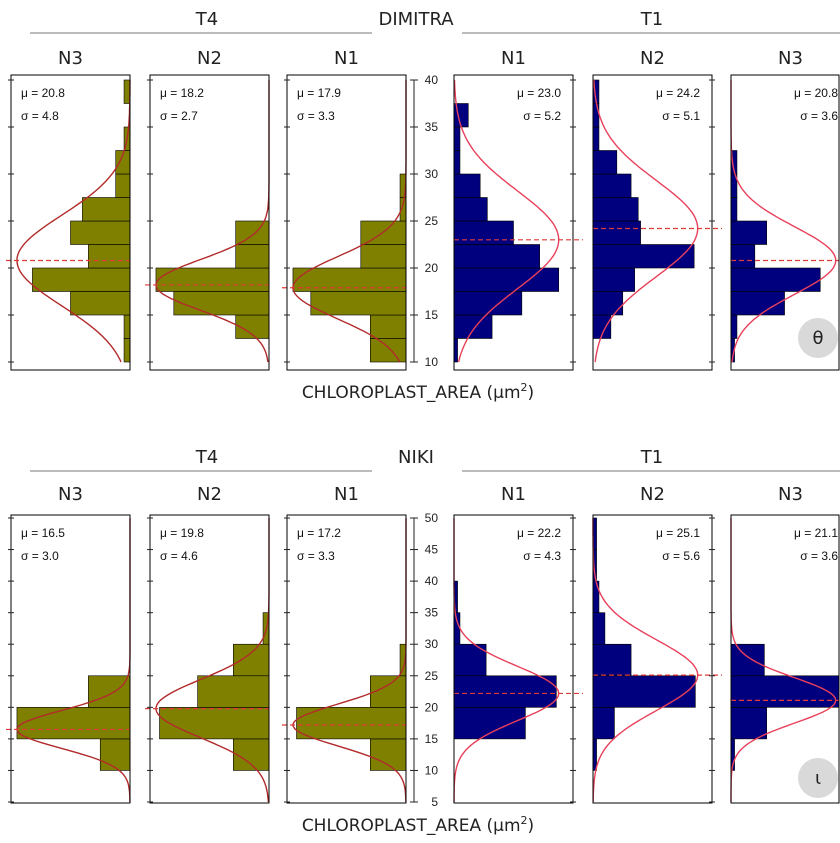 This screenshot has width=840, height=843. I want to click on mu-label: μ = 24.2, so click(678, 93).